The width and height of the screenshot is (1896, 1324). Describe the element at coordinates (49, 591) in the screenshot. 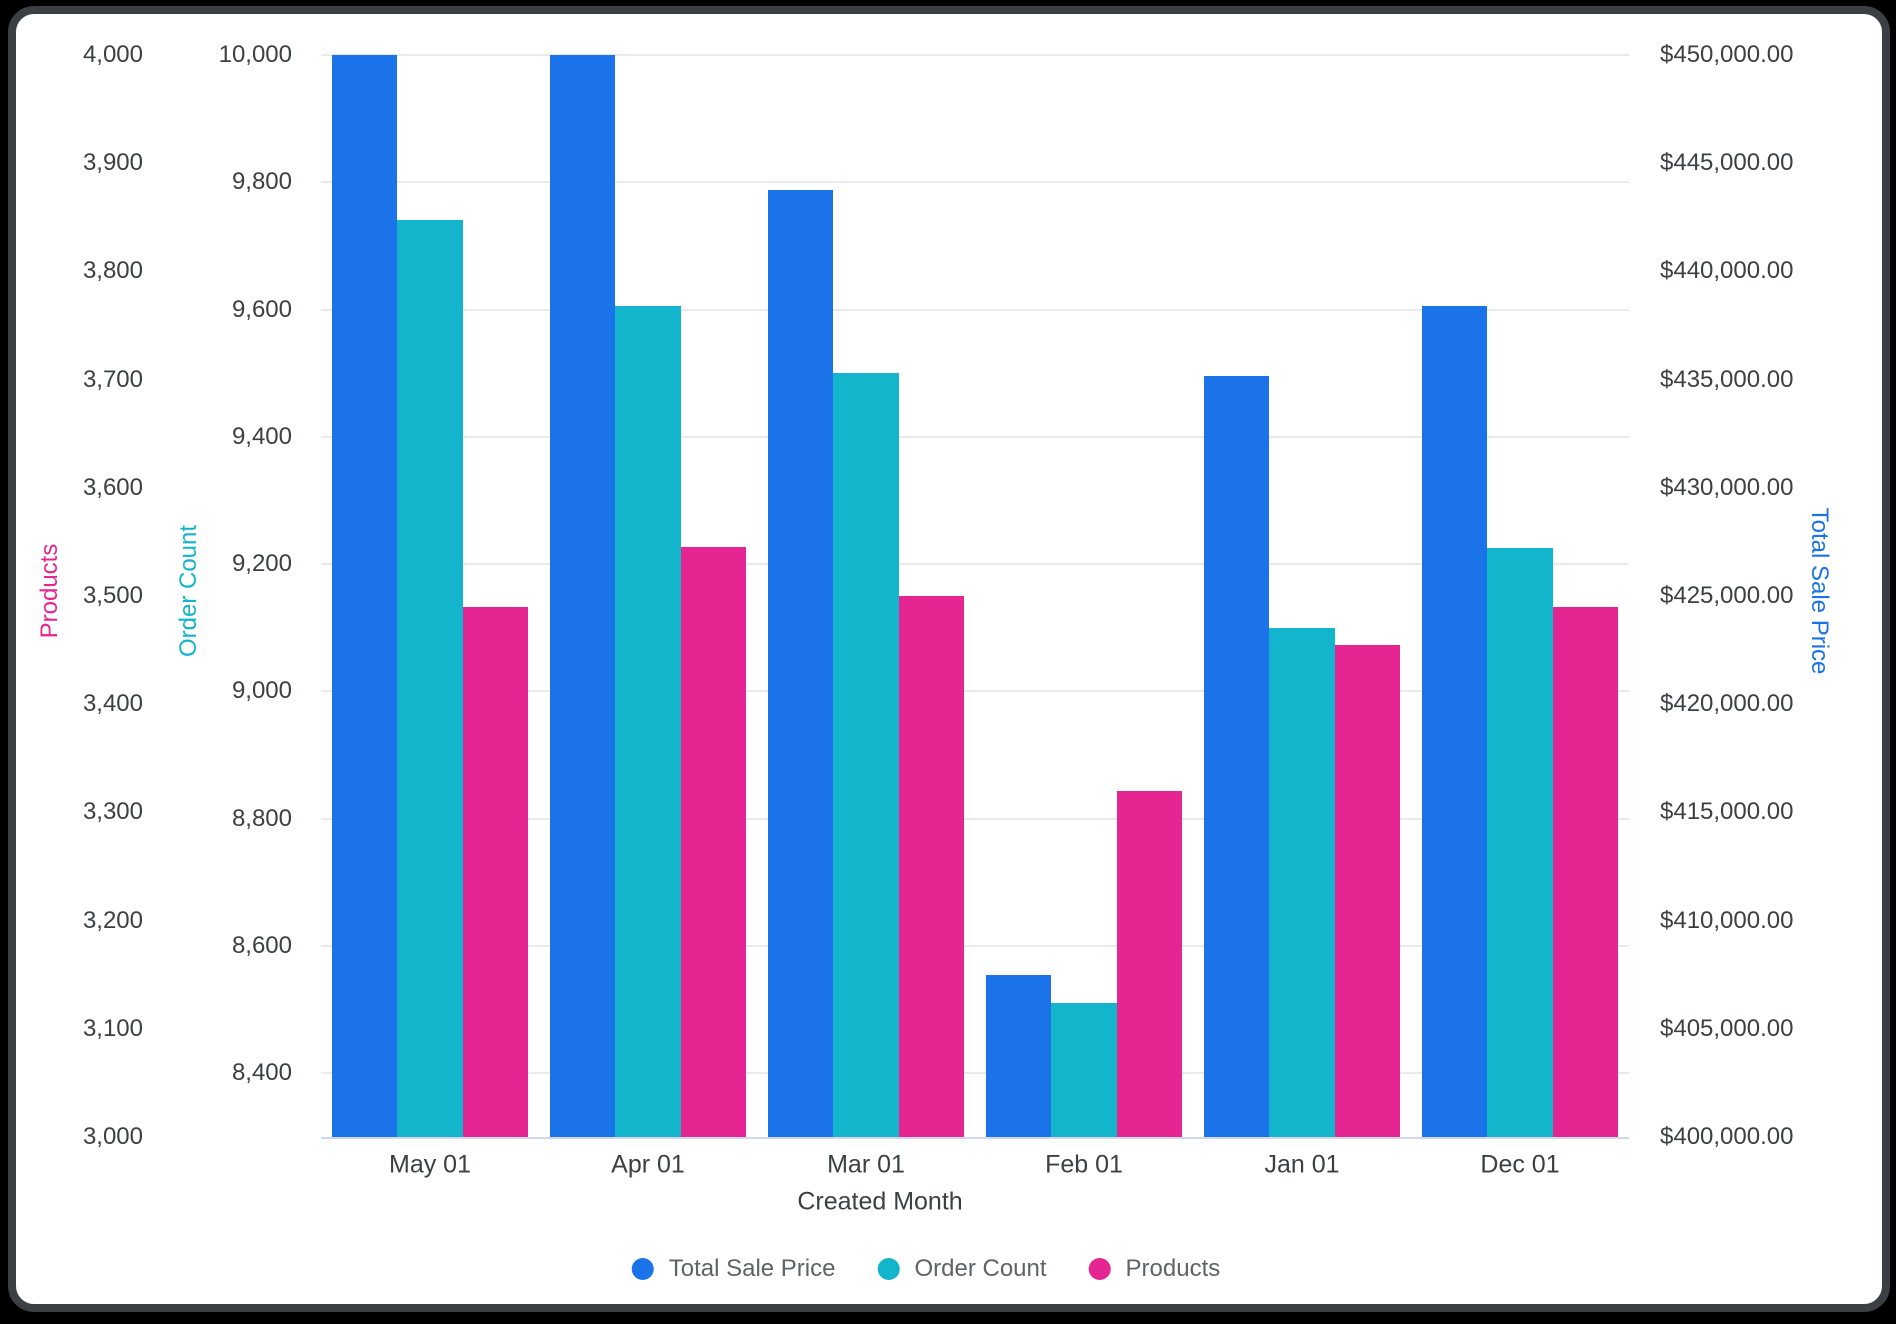

I see `y-axis-title-products: Products` at that location.